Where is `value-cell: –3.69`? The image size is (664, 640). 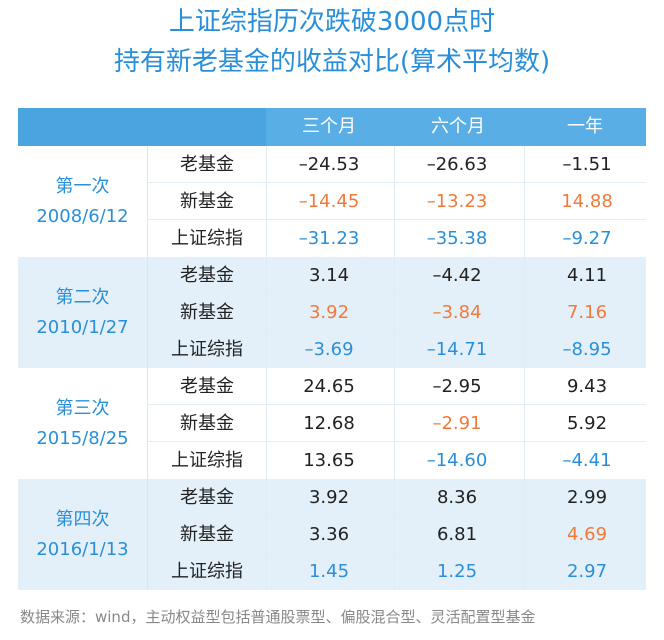
value-cell: –3.69 is located at coordinates (329, 349).